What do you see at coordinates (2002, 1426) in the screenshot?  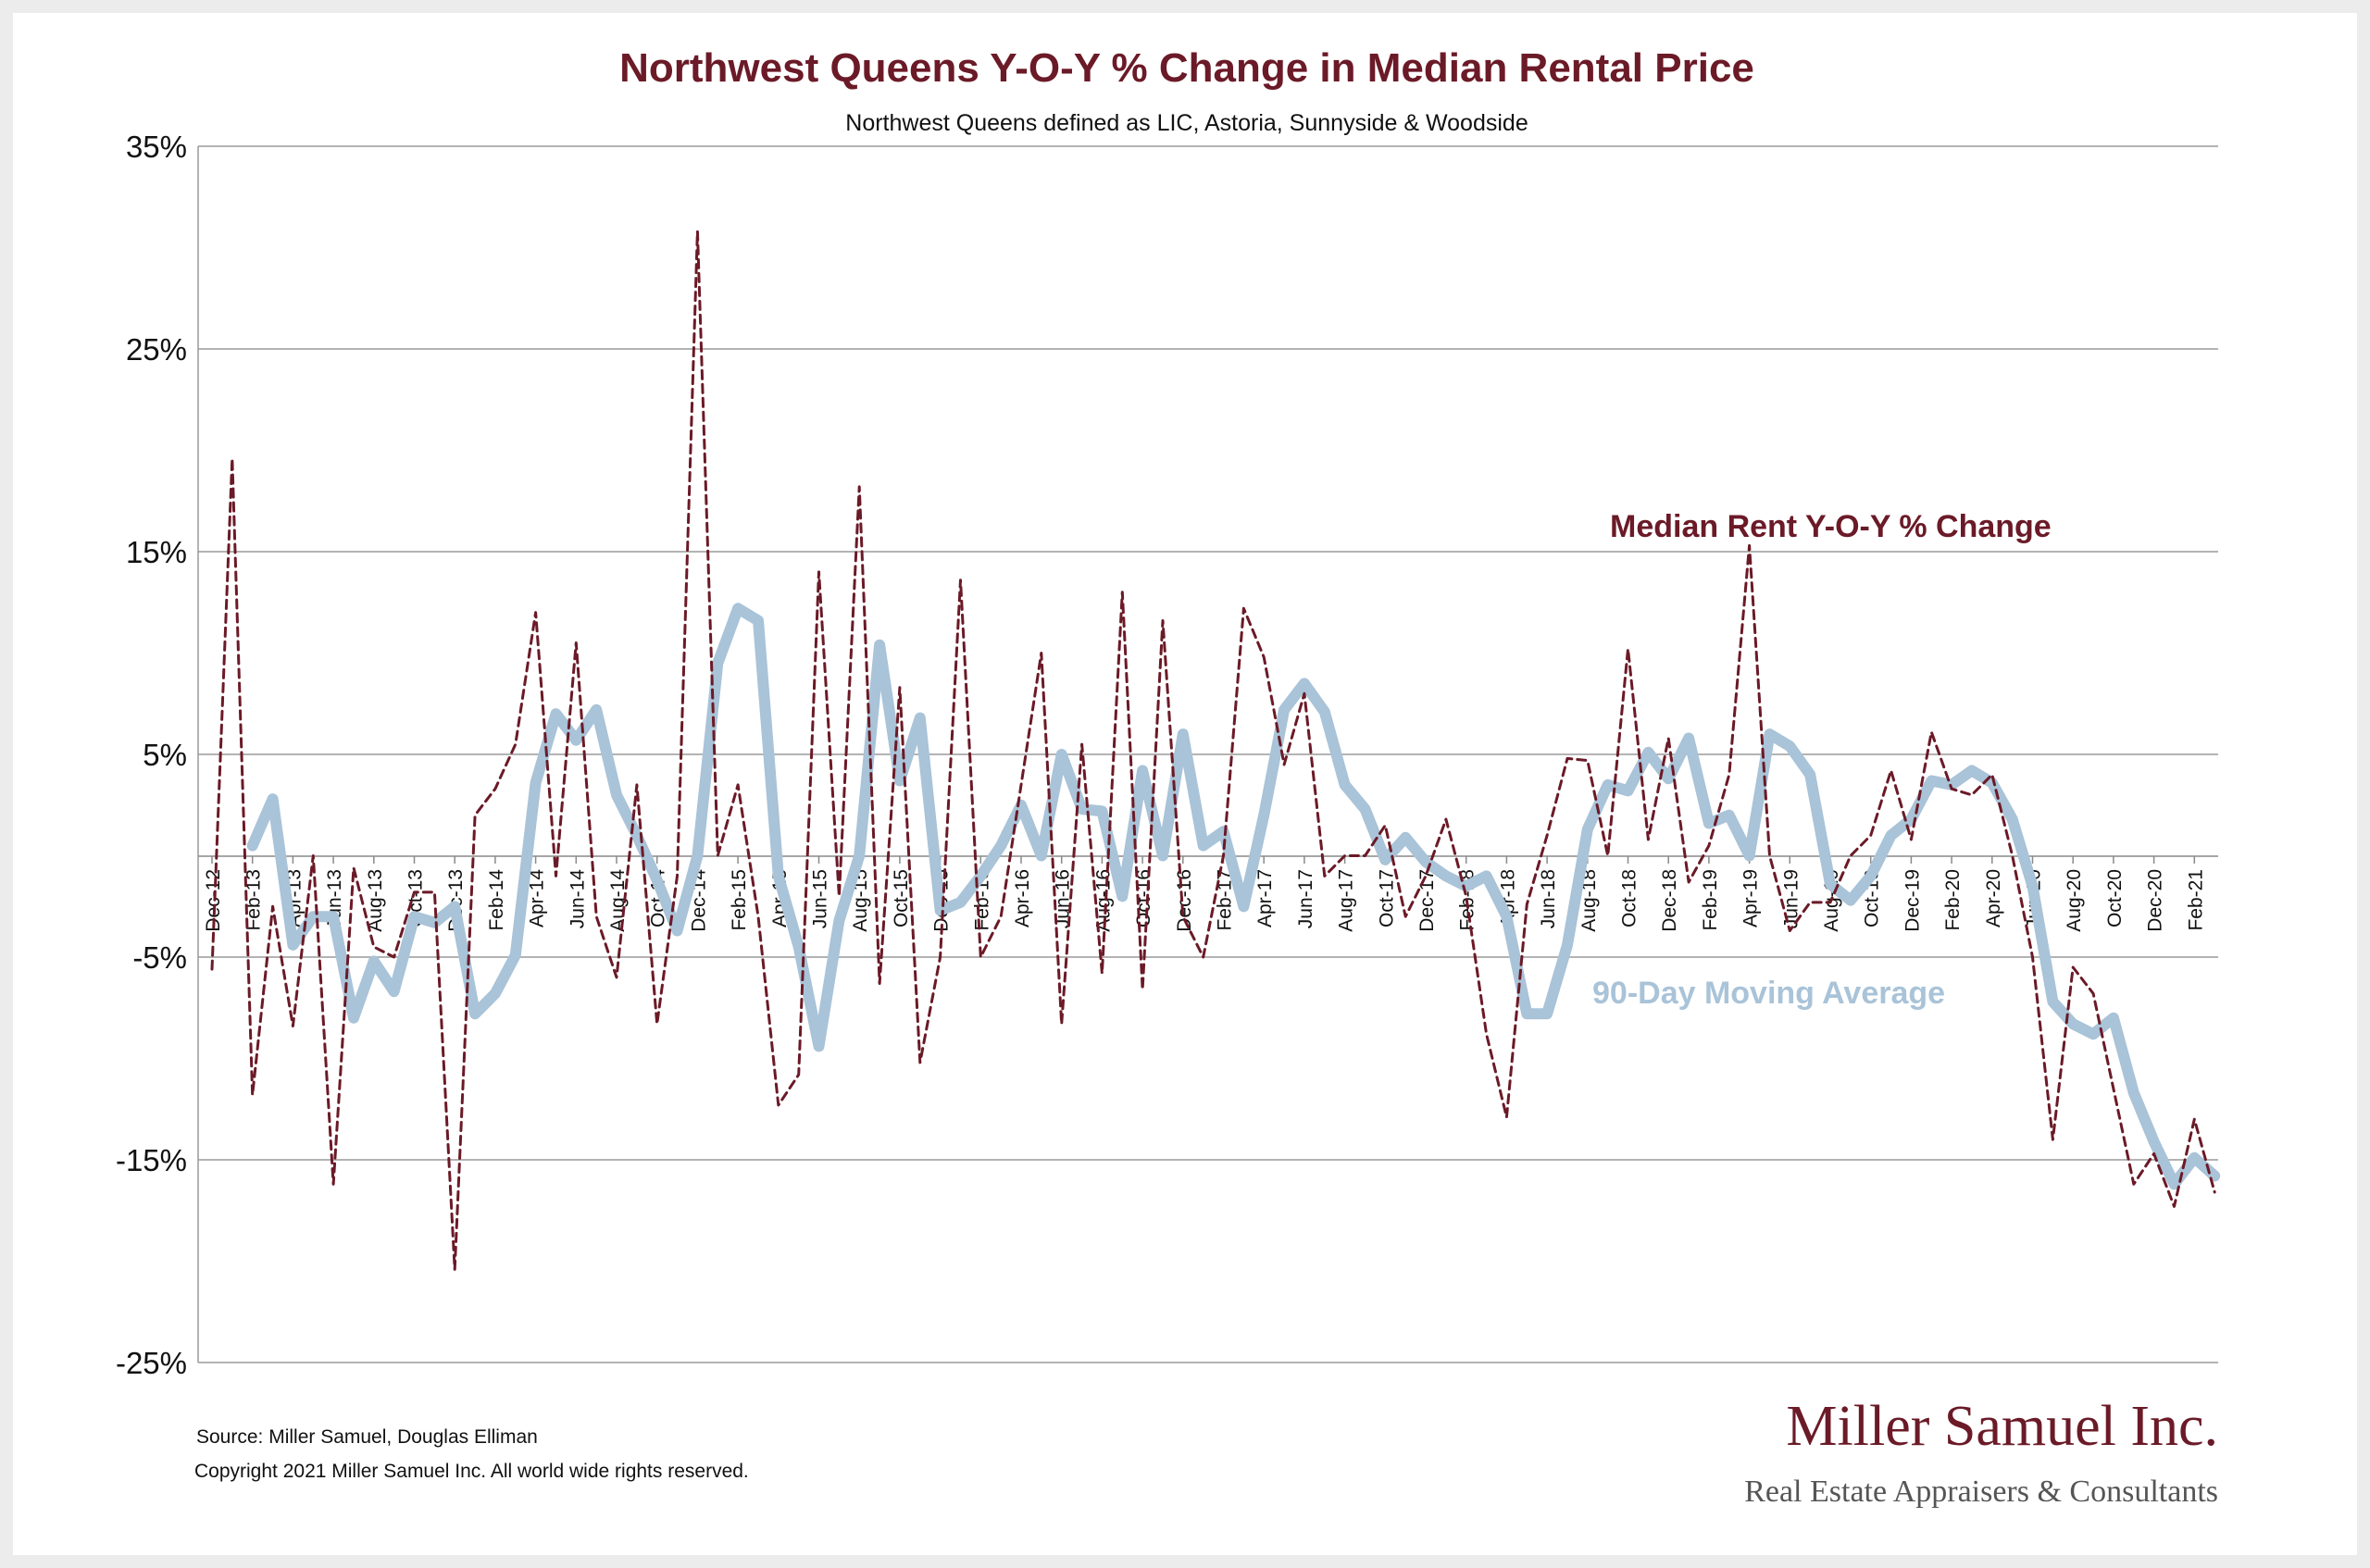 I see `logo-name: Miller Samuel Inc.` at bounding box center [2002, 1426].